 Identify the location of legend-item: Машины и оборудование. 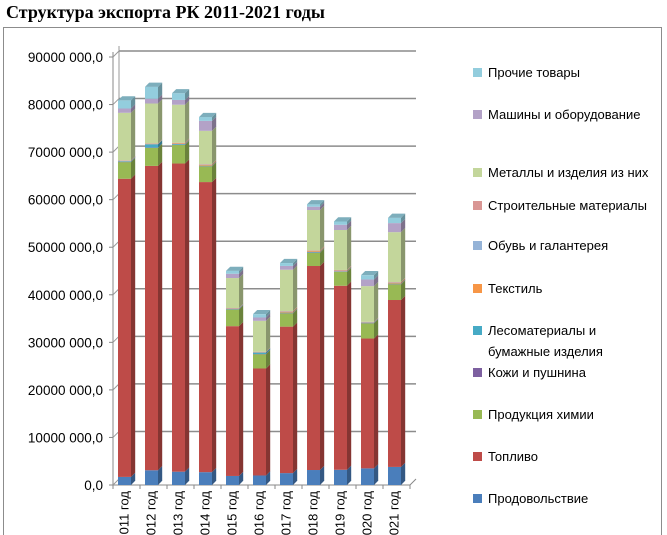
(565, 114).